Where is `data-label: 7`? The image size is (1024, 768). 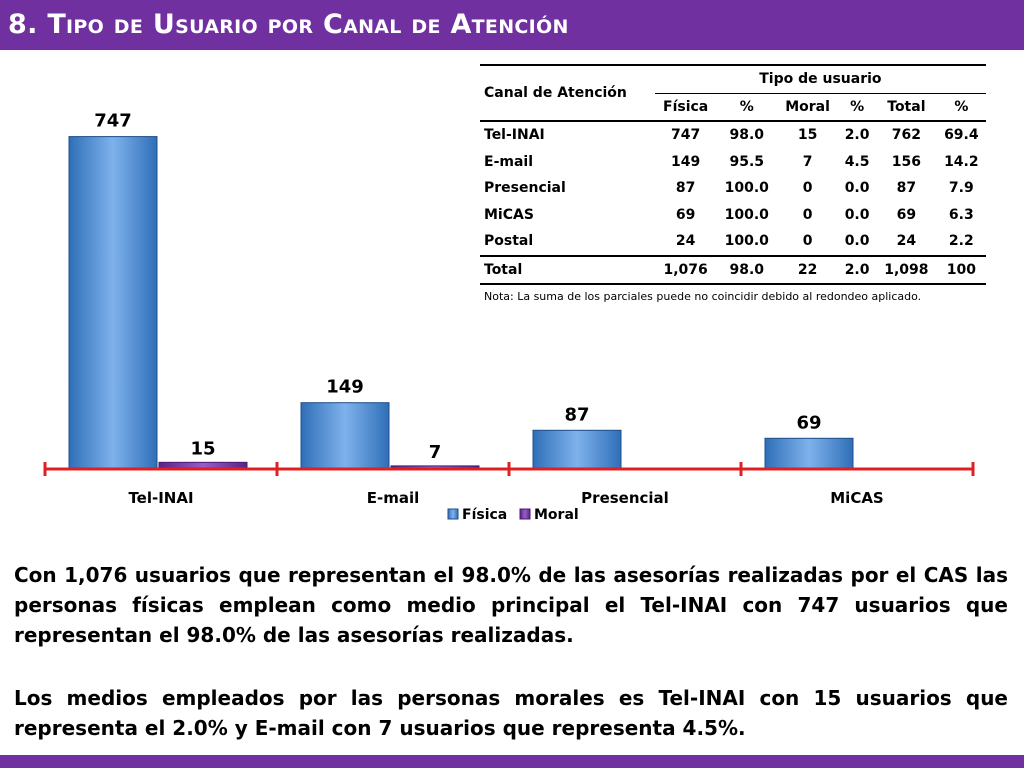
data-label: 7 is located at coordinates (435, 452).